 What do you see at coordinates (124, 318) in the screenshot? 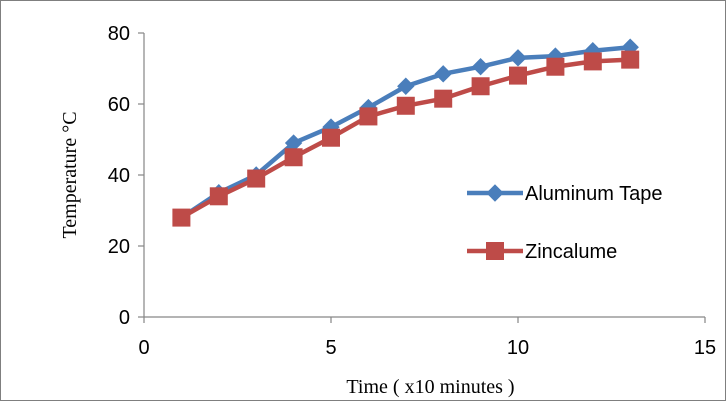
I see `y-tick-label: 0` at bounding box center [124, 318].